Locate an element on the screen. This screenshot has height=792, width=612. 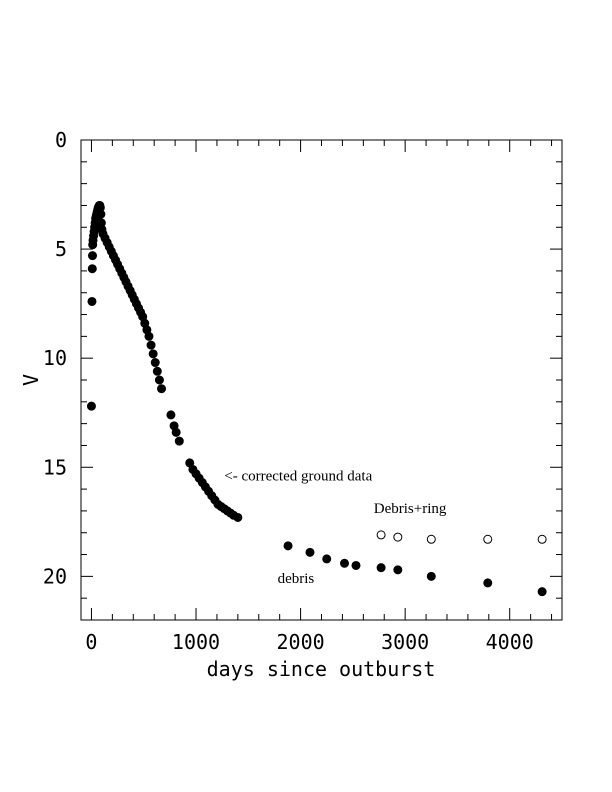
y-tick-label: 10 is located at coordinates (55, 358).